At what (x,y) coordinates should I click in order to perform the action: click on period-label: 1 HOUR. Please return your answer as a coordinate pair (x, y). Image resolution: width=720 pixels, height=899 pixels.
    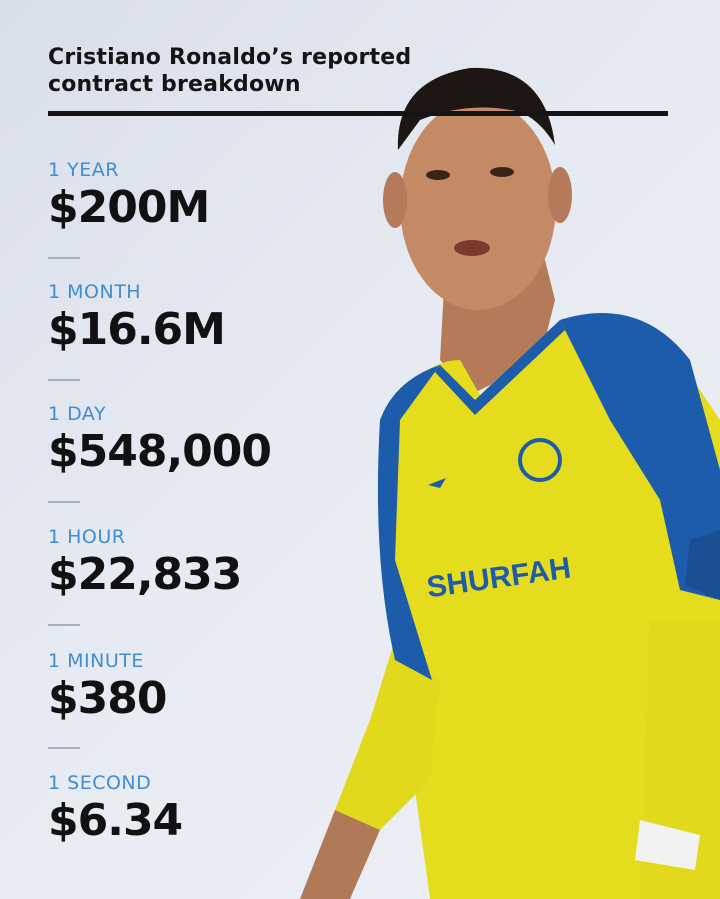
    Looking at the image, I should click on (87, 537).